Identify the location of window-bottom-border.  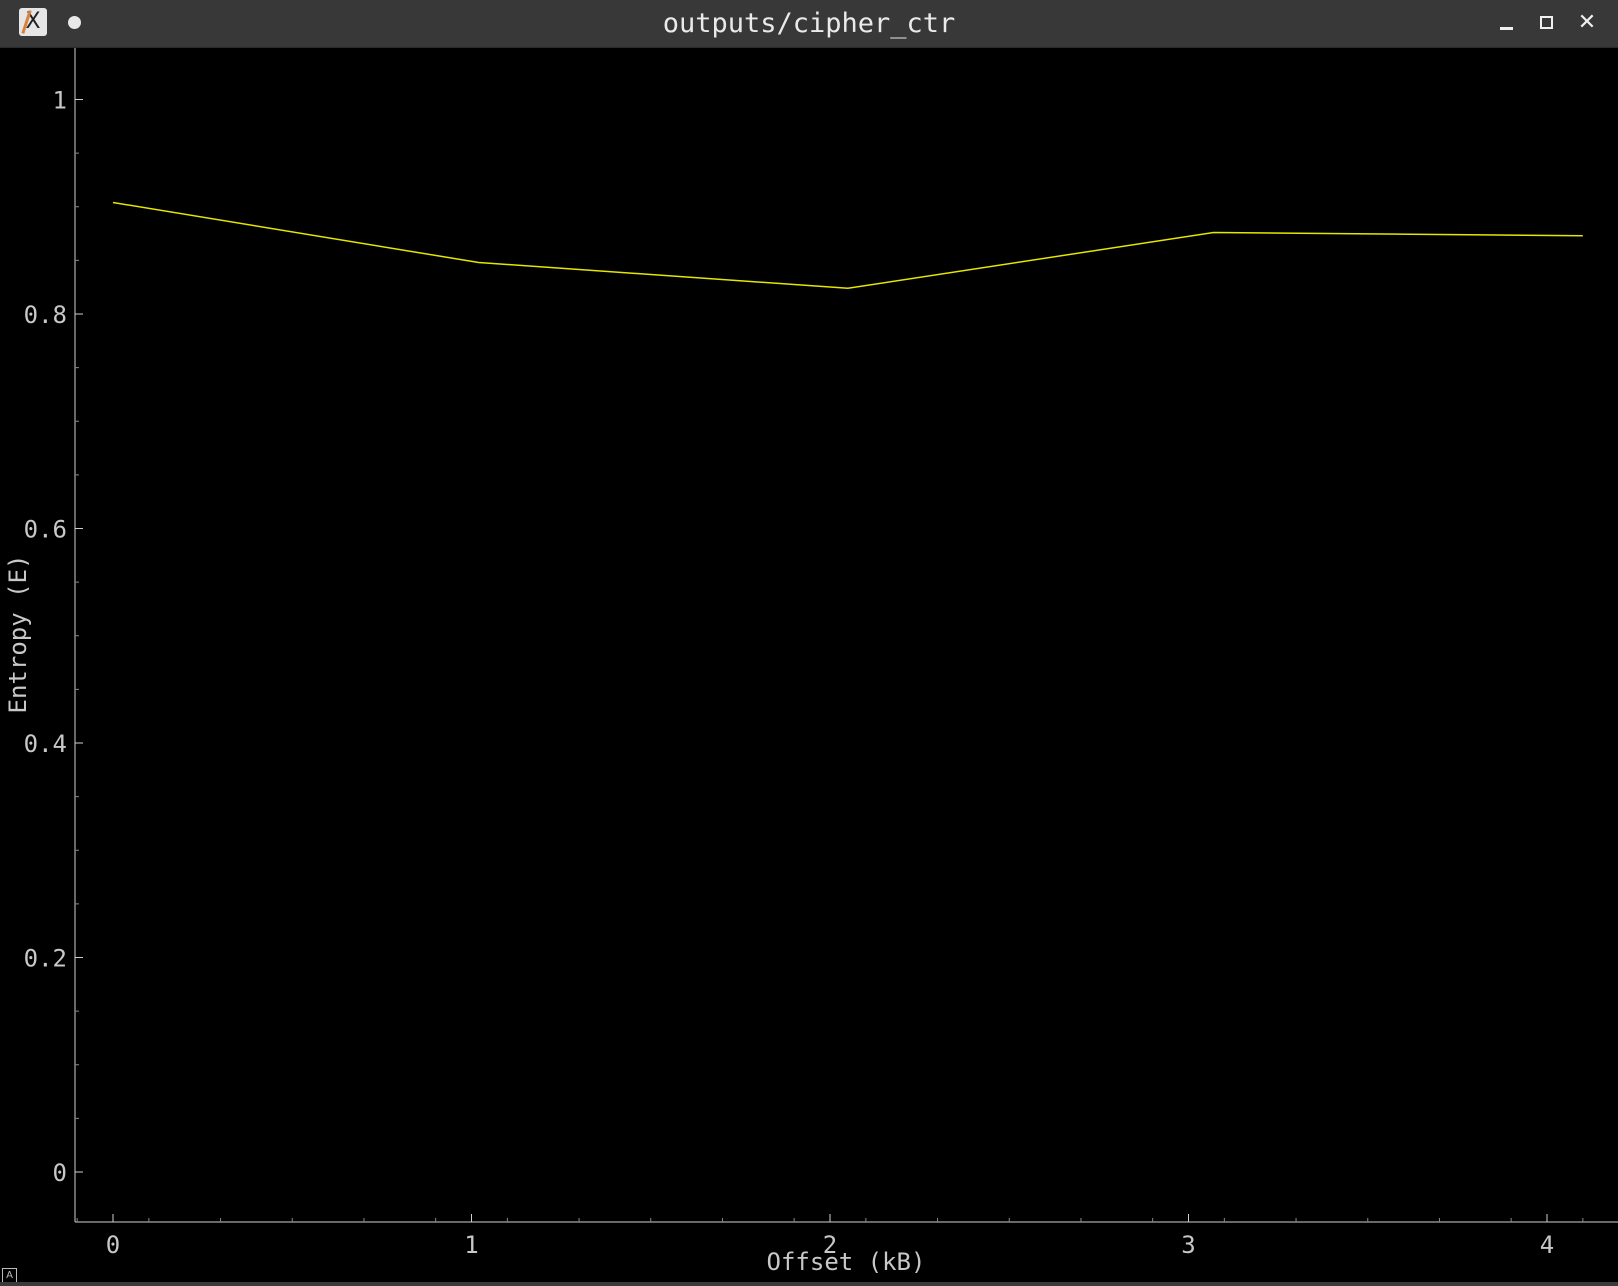
(809, 1284).